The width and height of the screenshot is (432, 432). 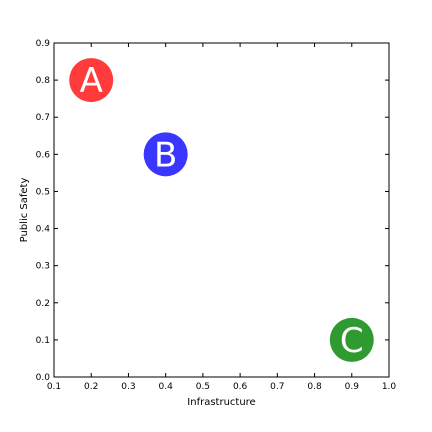 What do you see at coordinates (24, 210) in the screenshot?
I see `y-axis-label: Public Safety` at bounding box center [24, 210].